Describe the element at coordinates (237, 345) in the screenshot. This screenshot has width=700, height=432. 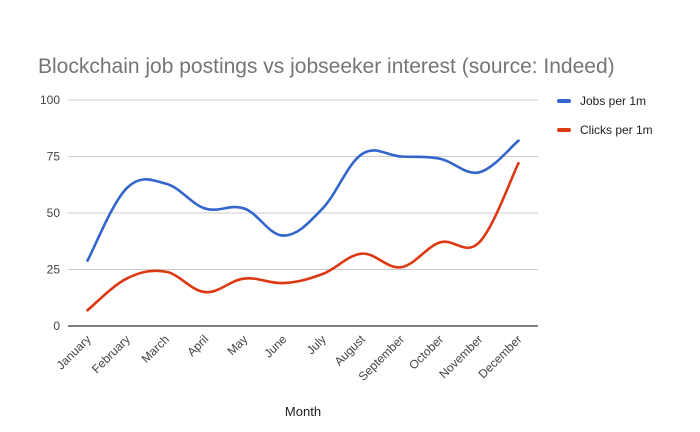
I see `x-tick-label: May` at that location.